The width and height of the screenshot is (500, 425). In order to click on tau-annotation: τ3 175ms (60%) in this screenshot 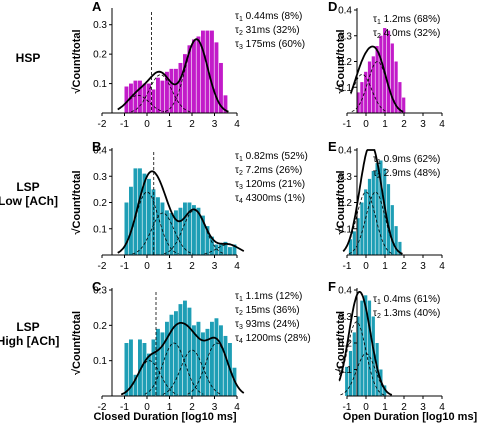, I will do `click(270, 45)`.